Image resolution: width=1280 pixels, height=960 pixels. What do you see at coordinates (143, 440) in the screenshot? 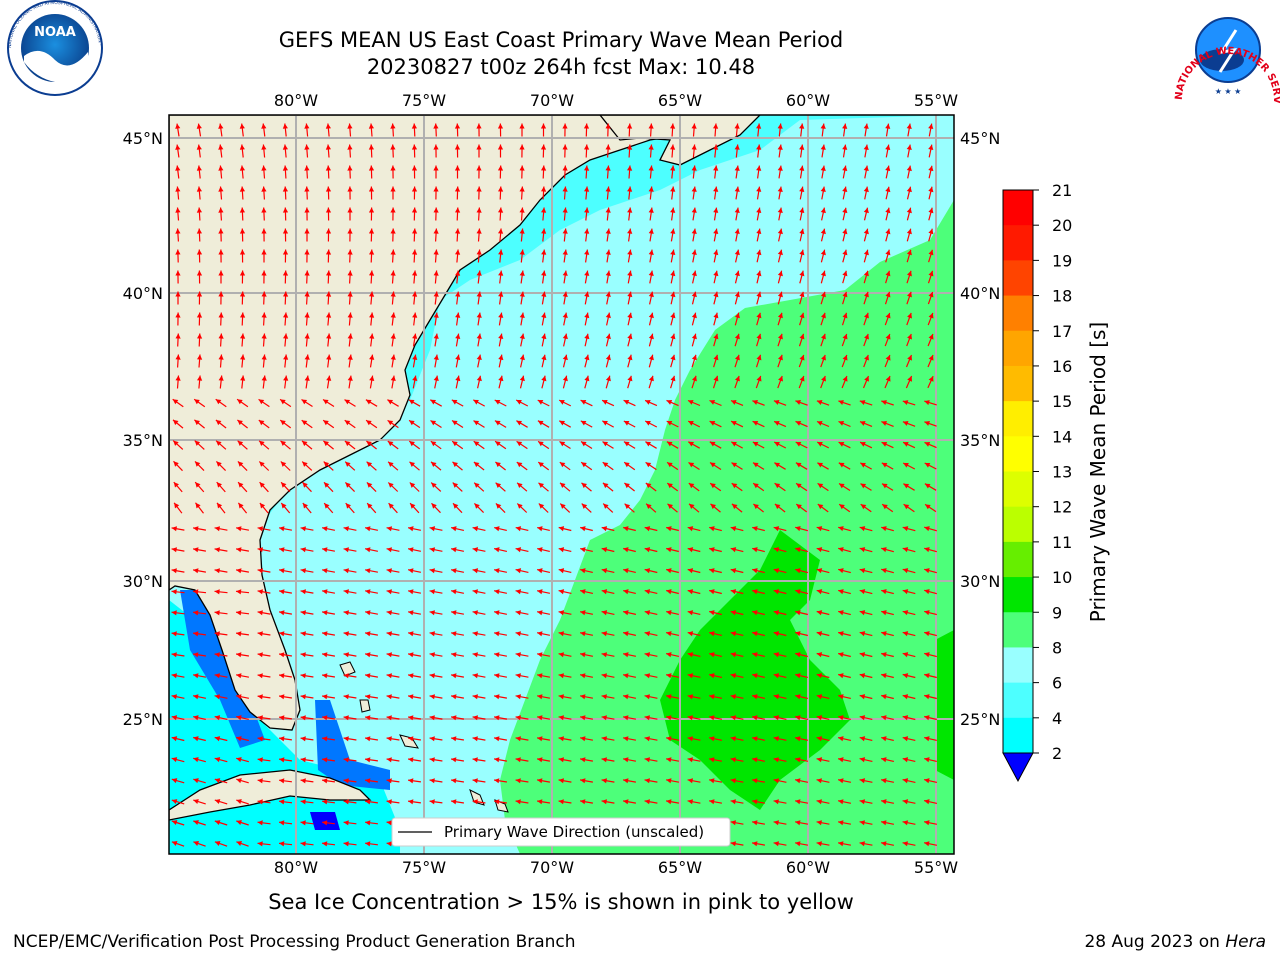
I see `lat-label-left: 35°N` at bounding box center [143, 440].